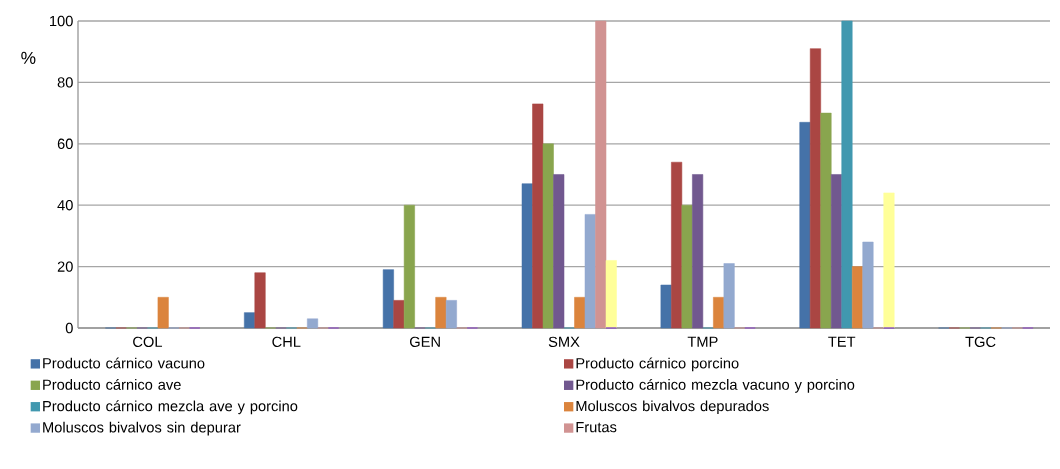 The image size is (1060, 469). Describe the element at coordinates (65, 82) in the screenshot. I see `y-tick-label: 80` at that location.